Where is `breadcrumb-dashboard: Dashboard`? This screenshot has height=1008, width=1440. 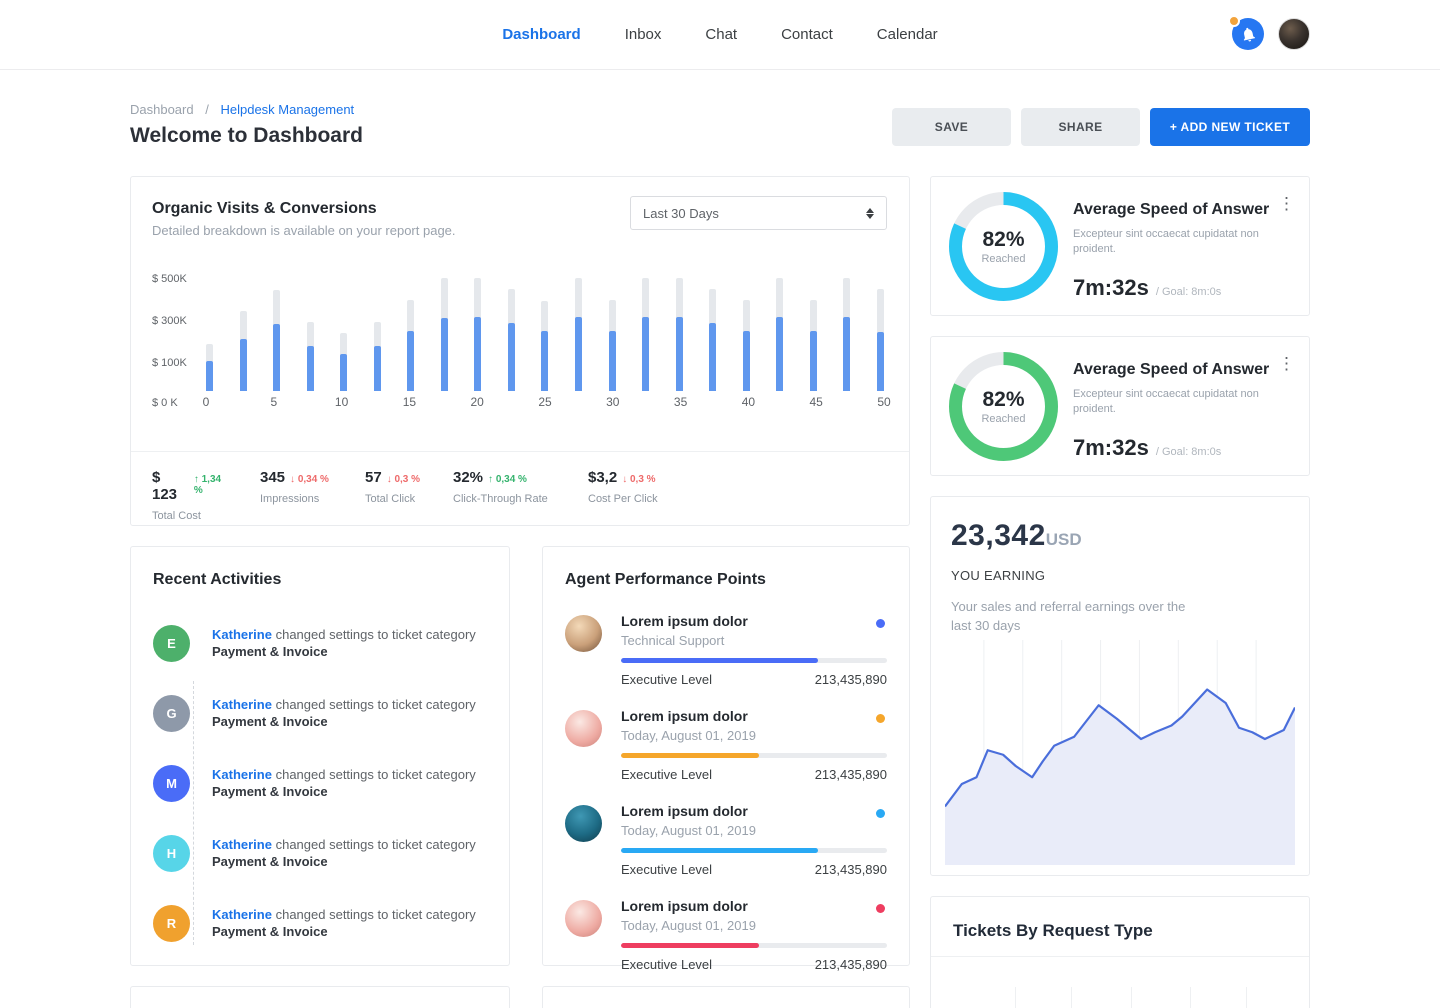 breadcrumb-dashboard: Dashboard is located at coordinates (162, 109).